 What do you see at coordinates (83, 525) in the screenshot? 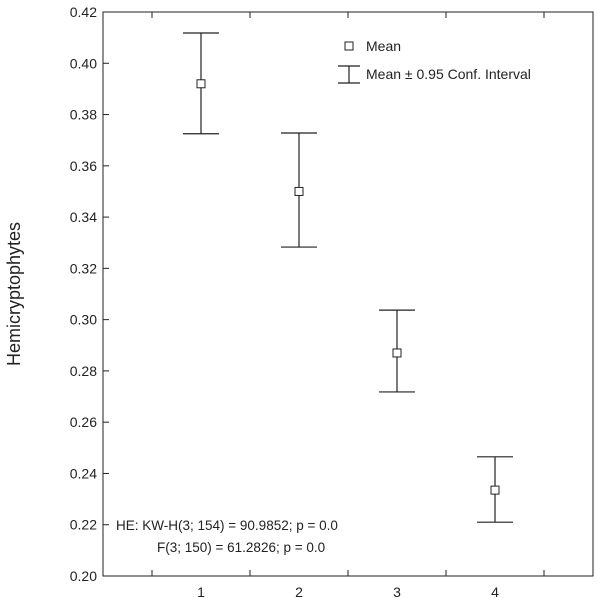
I see `y-tick-label: 0.22` at bounding box center [83, 525].